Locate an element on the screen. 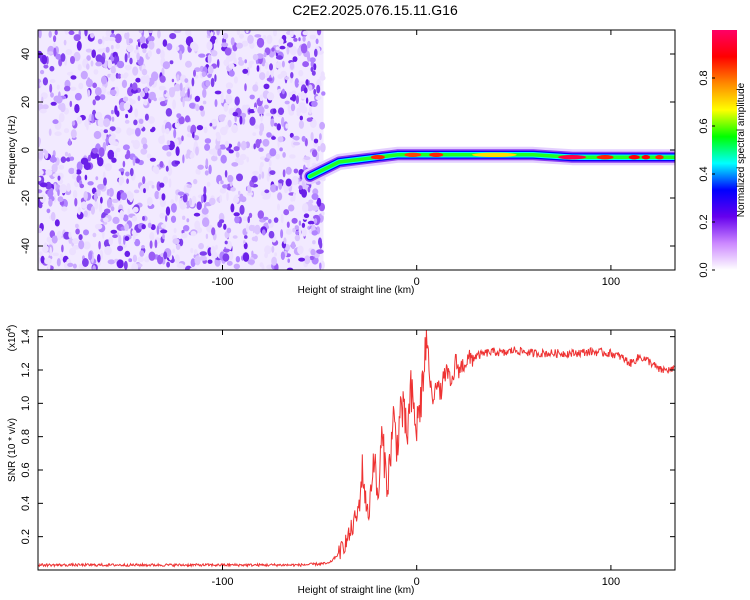 This screenshot has height=600, width=750. snr-ytick-label: 1.0 is located at coordinates (26, 403).